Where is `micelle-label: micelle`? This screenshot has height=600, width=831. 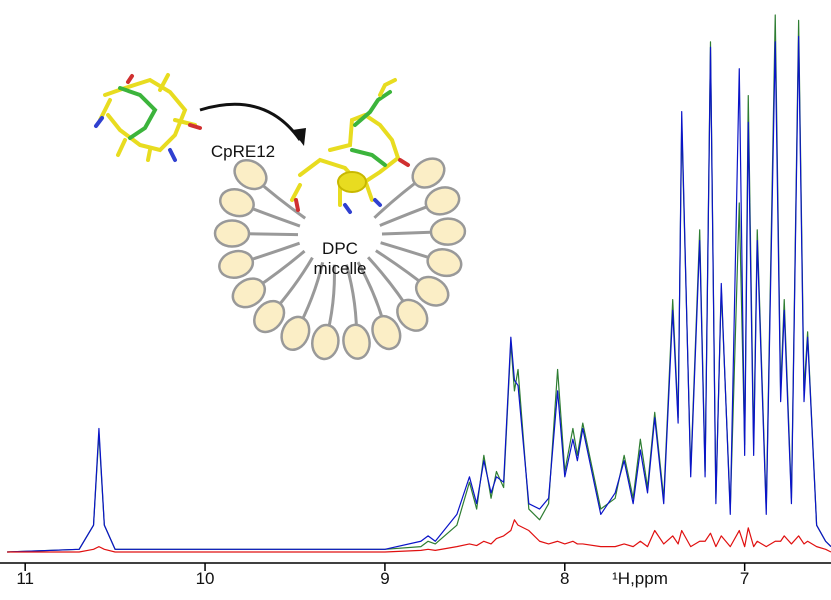 micelle-label: micelle is located at coordinates (340, 268).